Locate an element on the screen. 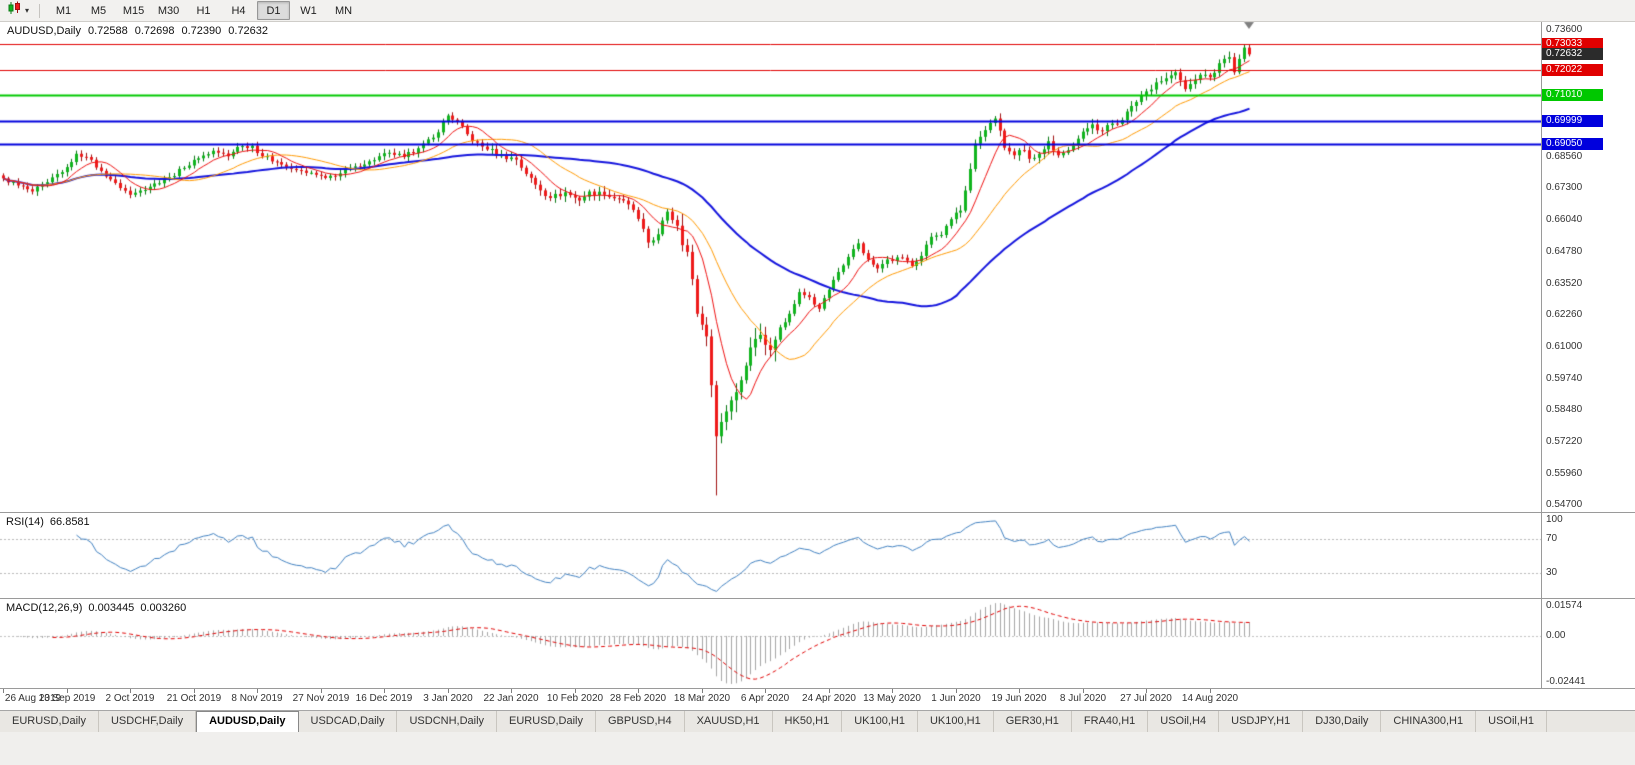 This screenshot has height=765, width=1635. timeframe-button-m5: M5 is located at coordinates (98, 10).